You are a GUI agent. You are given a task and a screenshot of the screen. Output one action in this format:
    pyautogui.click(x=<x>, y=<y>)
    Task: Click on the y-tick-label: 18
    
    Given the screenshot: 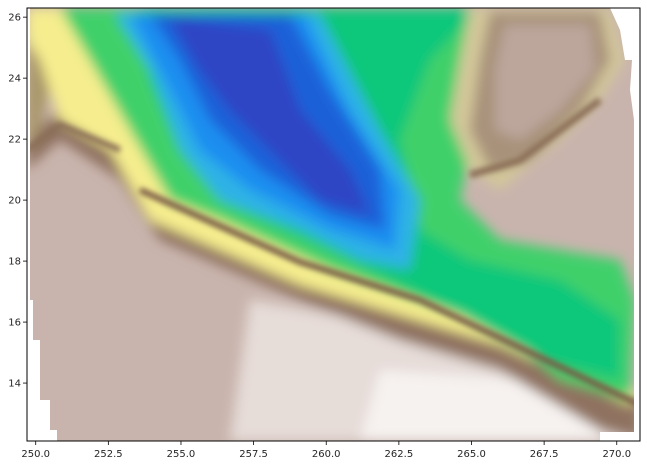 What is the action you would take?
    pyautogui.click(x=14, y=262)
    